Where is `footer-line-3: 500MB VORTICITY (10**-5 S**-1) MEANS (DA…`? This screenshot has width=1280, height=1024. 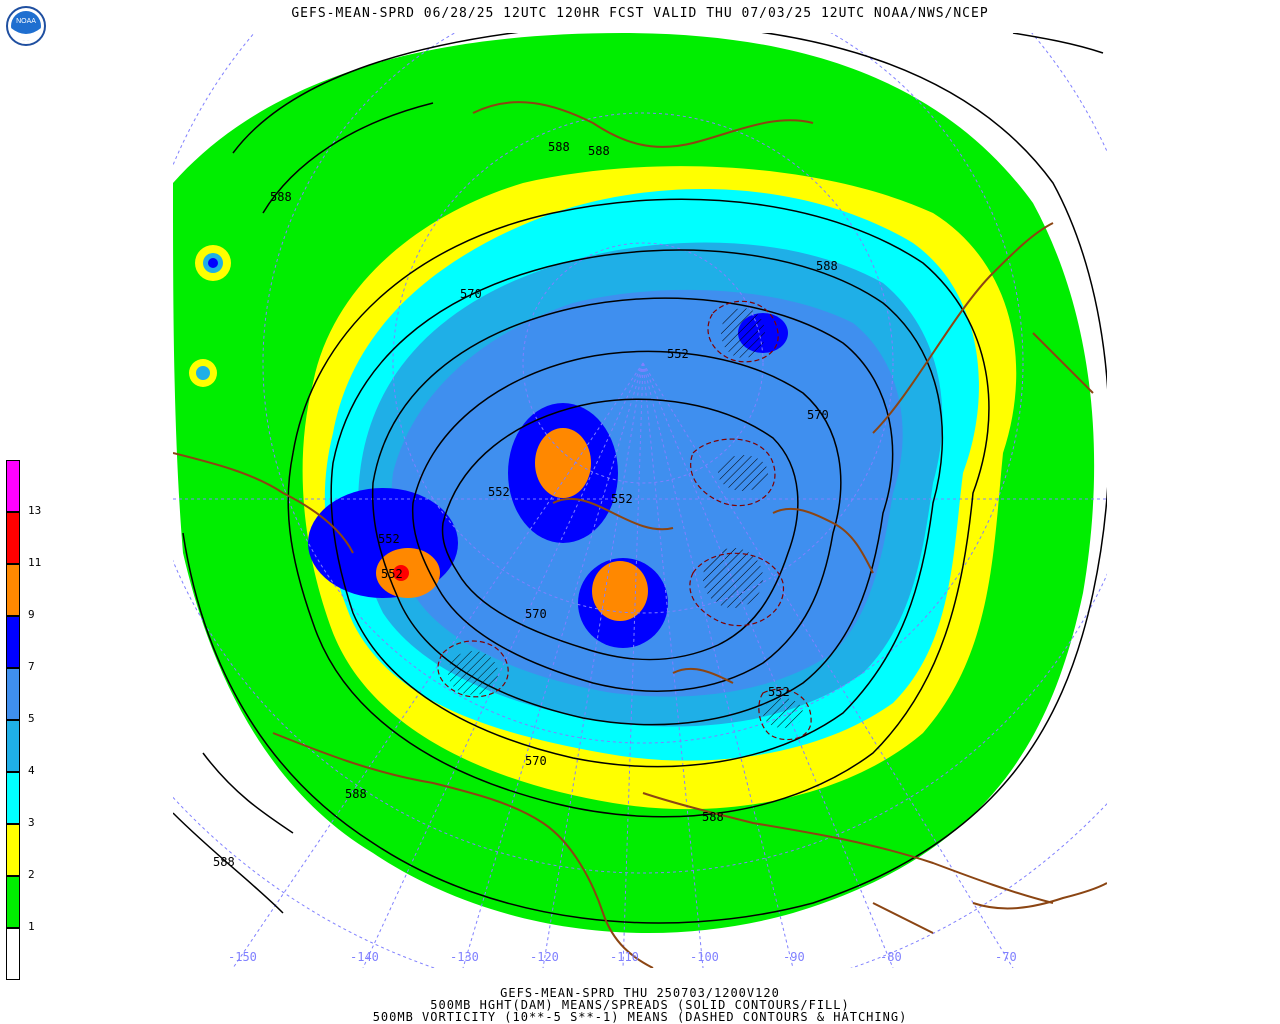
footer-line-3: 500MB VORTICITY (10**-5 S**-1) MEANS (DA… is located at coordinates (640, 1017).